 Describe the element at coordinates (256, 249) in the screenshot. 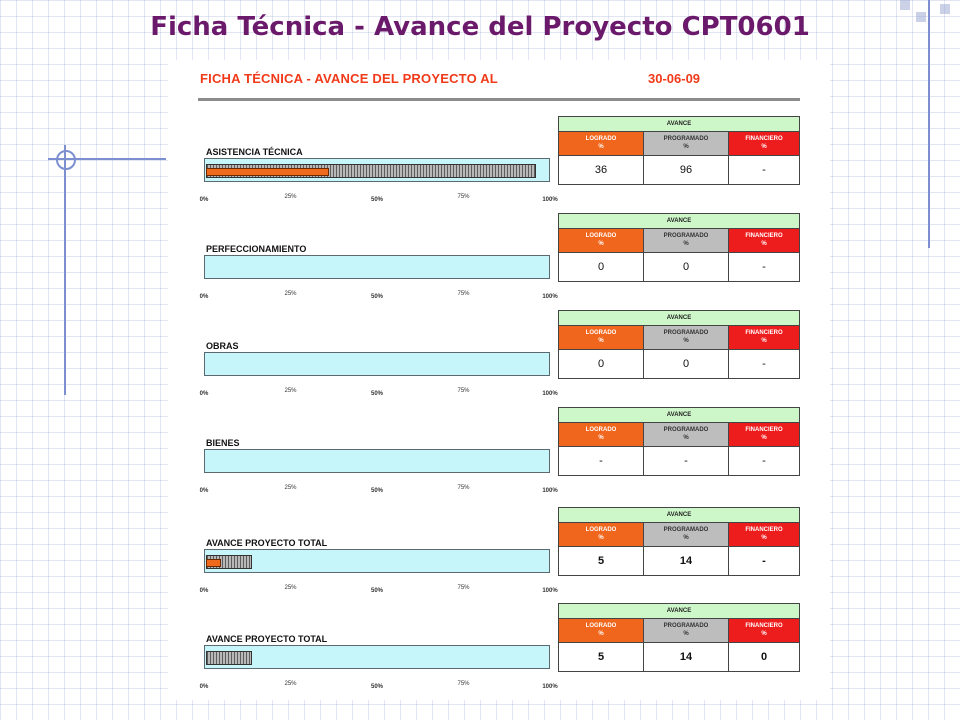

I see `section-label: PERFECCIONAMIENTO` at that location.